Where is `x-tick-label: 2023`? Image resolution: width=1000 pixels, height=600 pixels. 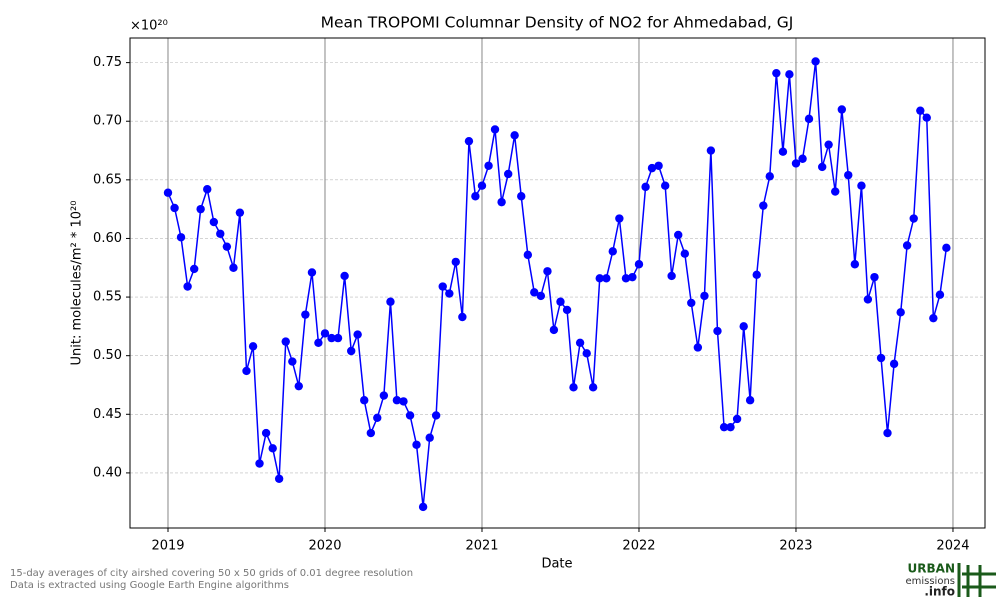
x-tick-label: 2023 is located at coordinates (795, 546).